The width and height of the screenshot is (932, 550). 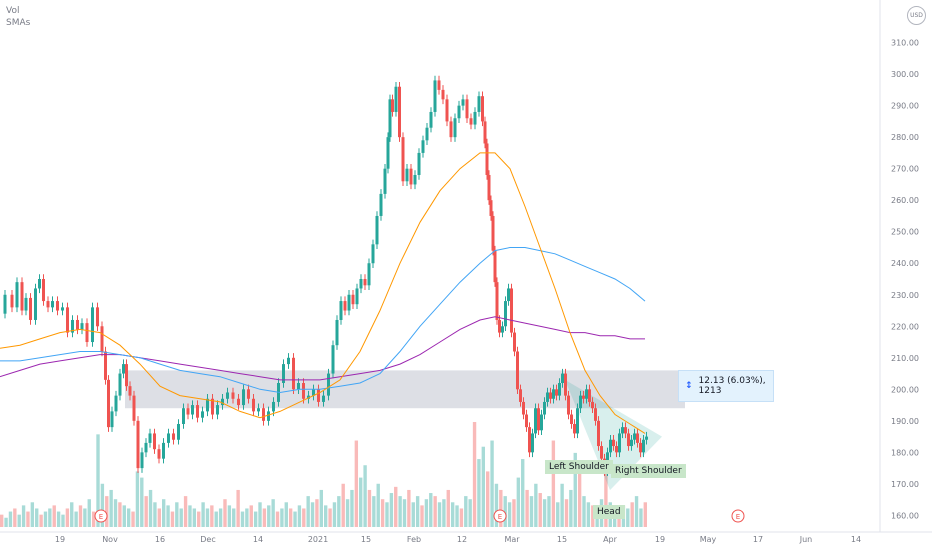 I want to click on x-tick-label: 16, so click(x=160, y=539).